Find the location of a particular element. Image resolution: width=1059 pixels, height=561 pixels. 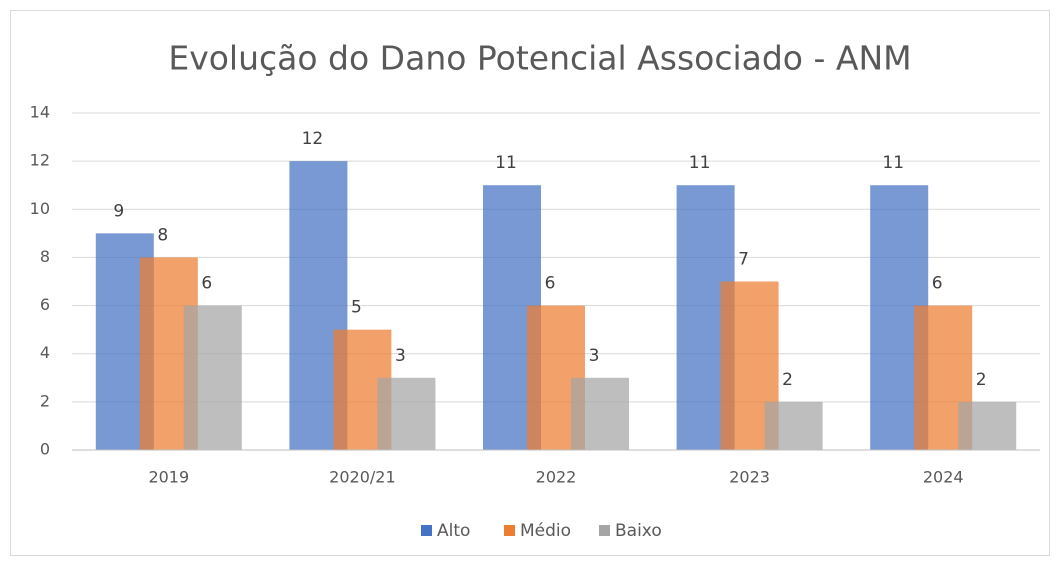

y-tick-label: 12 is located at coordinates (40, 160).